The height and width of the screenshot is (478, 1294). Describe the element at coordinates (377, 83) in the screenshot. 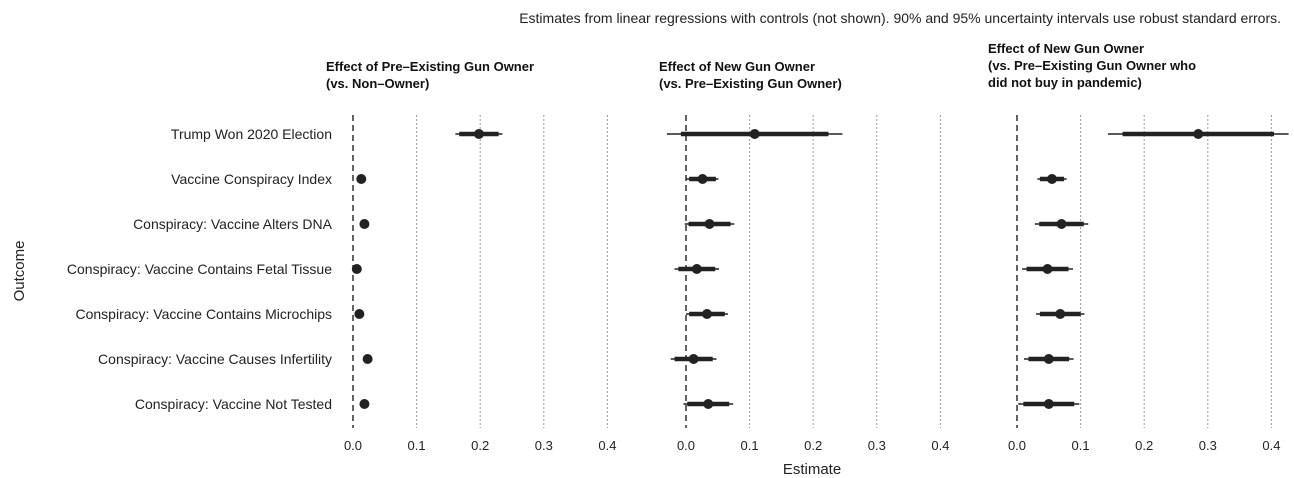

I see `panel-title-line: (vs. Non–Owner)` at that location.